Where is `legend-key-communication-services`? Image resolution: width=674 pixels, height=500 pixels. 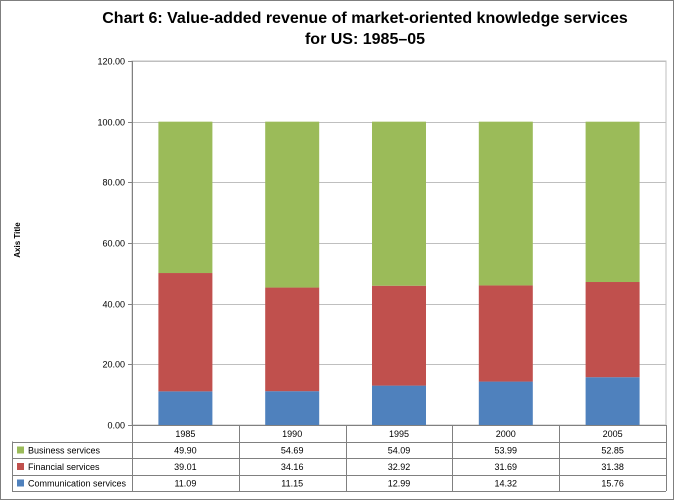 legend-key-communication-services is located at coordinates (20, 483).